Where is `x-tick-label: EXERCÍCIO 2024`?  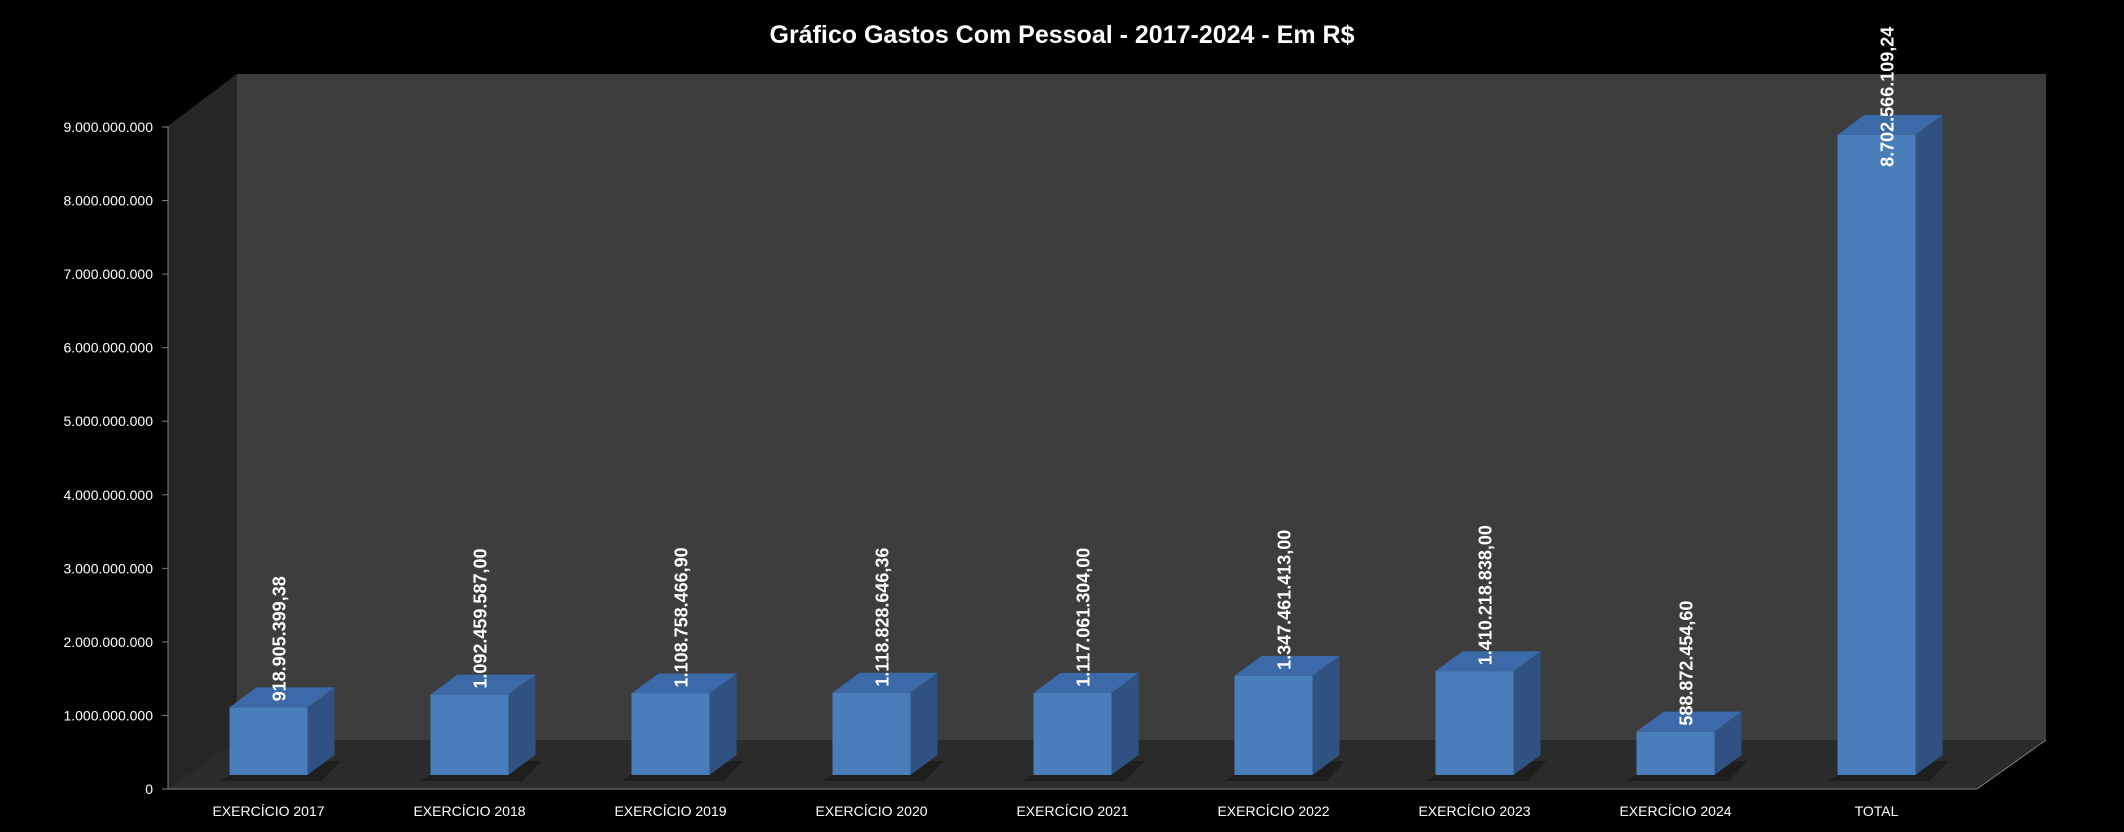 x-tick-label: EXERCÍCIO 2024 is located at coordinates (1675, 811).